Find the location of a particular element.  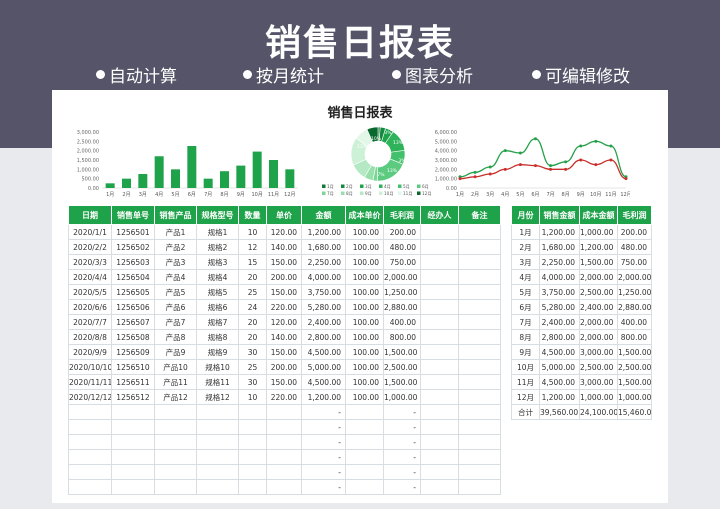

summary-cell: 3,750.00 is located at coordinates (559, 292).